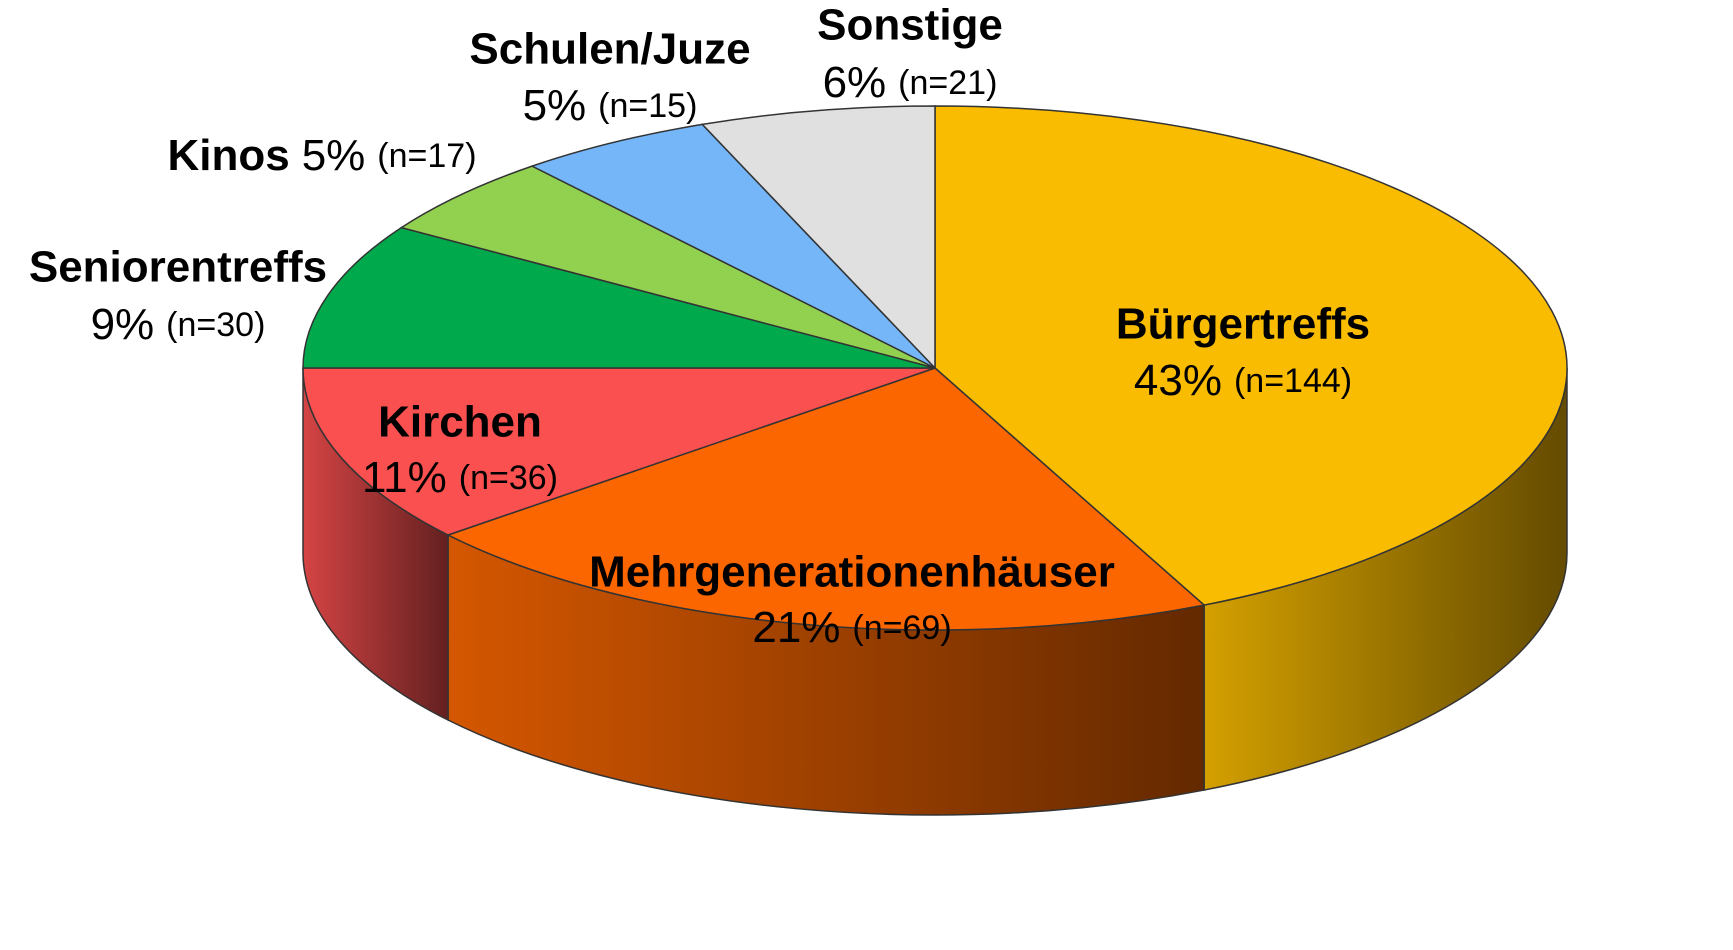 The width and height of the screenshot is (1733, 950). What do you see at coordinates (1243, 324) in the screenshot?
I see `category-label: Bürgertreffs` at bounding box center [1243, 324].